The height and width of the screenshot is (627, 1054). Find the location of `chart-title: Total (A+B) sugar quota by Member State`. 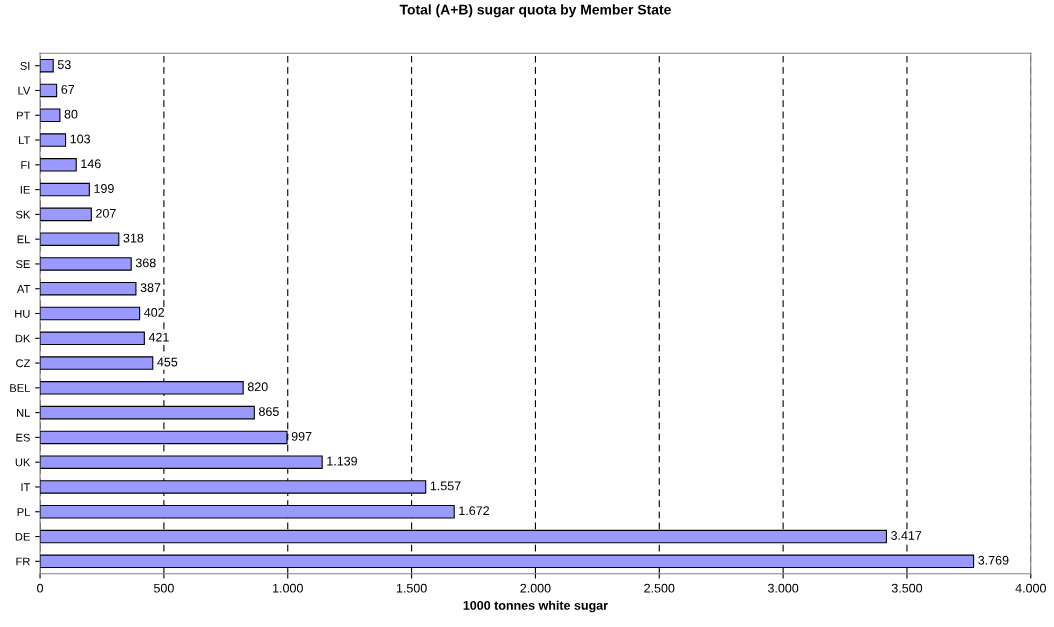

chart-title: Total (A+B) sugar quota by Member State is located at coordinates (535, 11).